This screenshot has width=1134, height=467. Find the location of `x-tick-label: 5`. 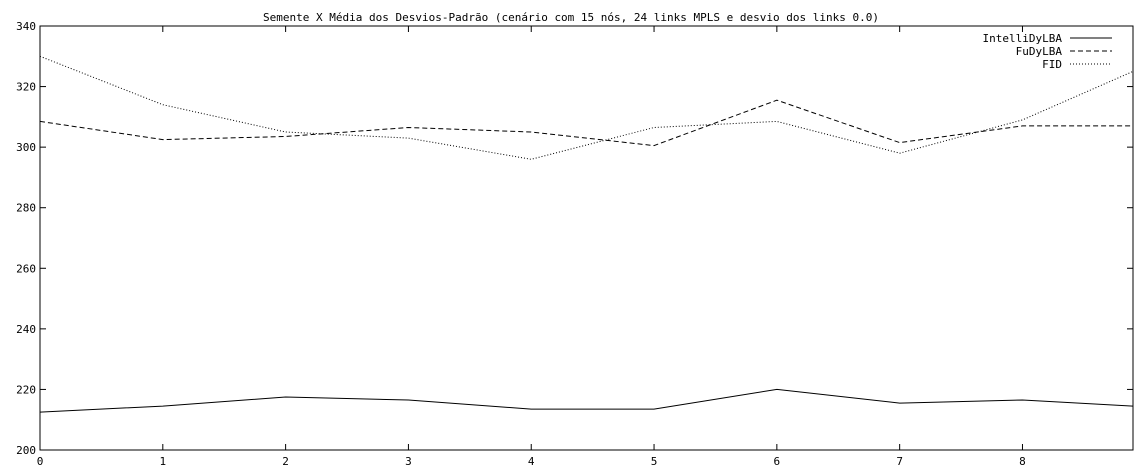

x-tick-label: 5 is located at coordinates (654, 461).